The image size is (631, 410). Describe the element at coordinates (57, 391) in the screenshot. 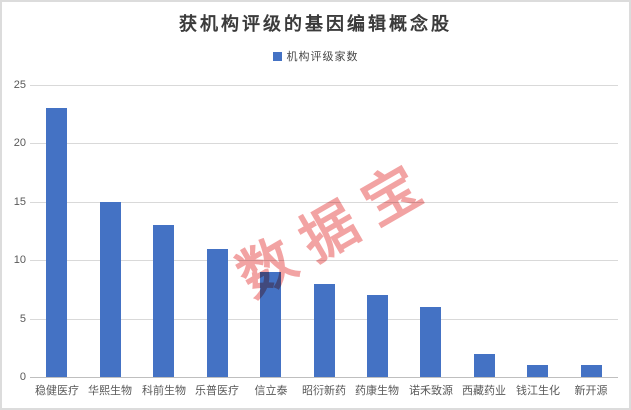

I see `x-axis-label: 稳健医疗` at that location.